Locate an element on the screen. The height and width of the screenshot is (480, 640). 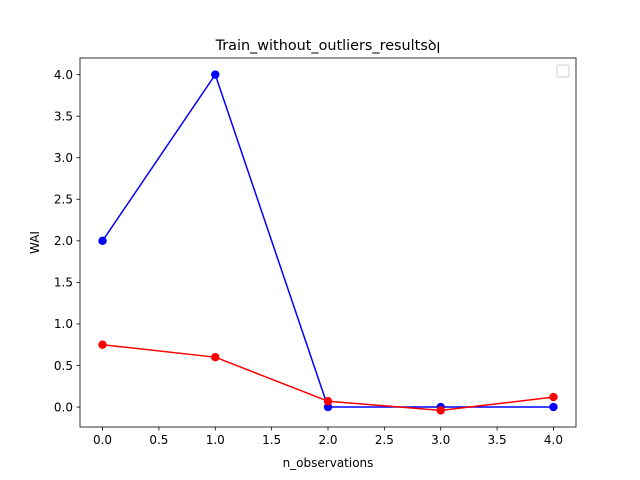
y-tick-label: 1.0 is located at coordinates (63, 324).